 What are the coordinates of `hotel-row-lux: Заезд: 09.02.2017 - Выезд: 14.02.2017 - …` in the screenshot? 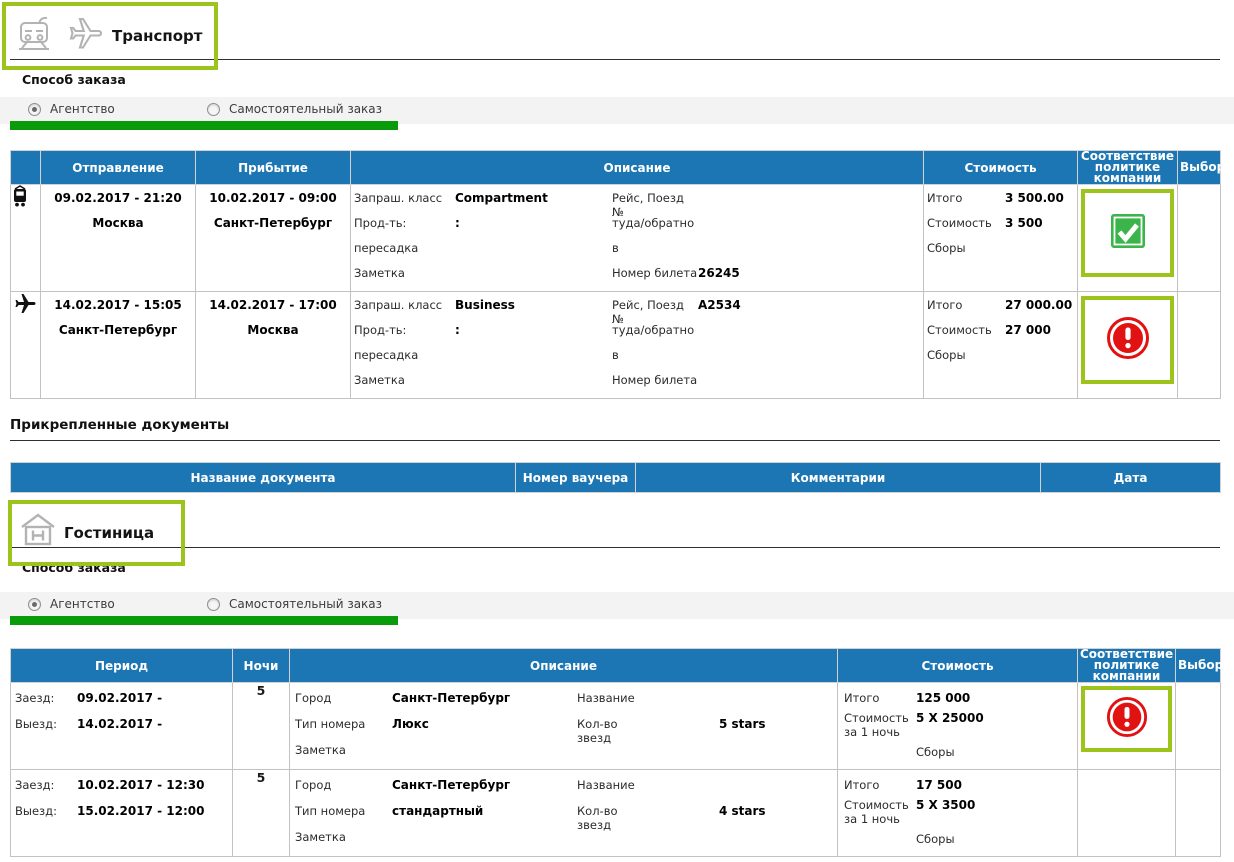 It's located at (615, 726).